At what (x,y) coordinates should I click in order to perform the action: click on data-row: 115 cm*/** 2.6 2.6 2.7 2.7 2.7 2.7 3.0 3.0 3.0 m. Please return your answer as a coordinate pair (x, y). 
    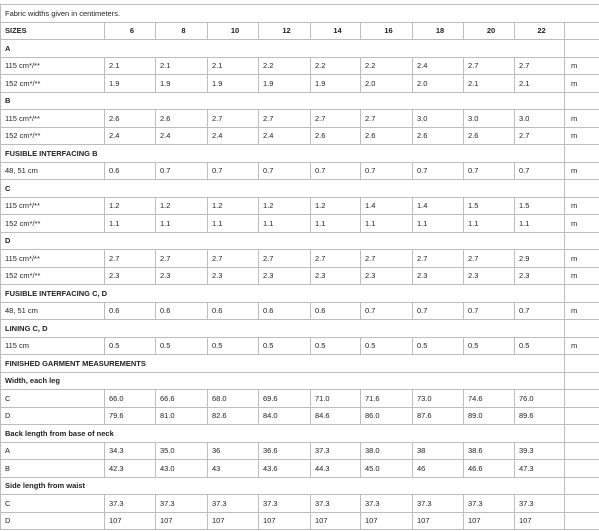
    Looking at the image, I should click on (299, 118).